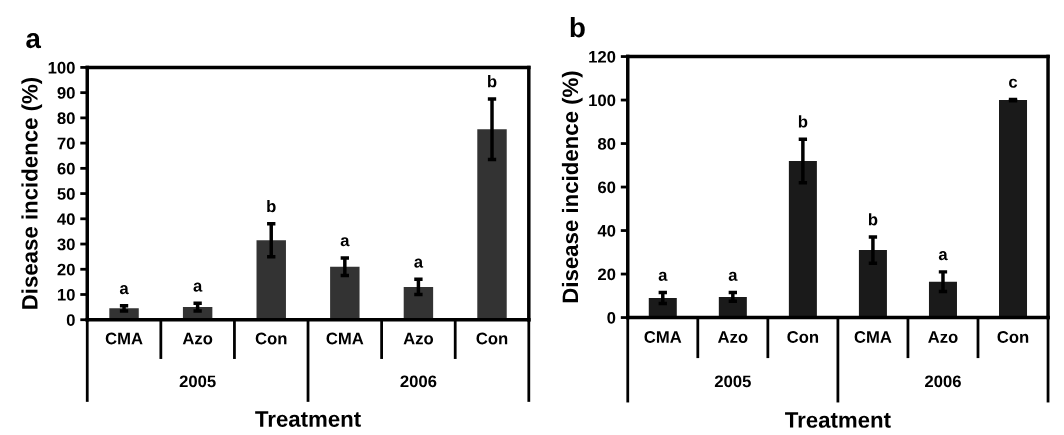  I want to click on chart-title: b, so click(577, 27).